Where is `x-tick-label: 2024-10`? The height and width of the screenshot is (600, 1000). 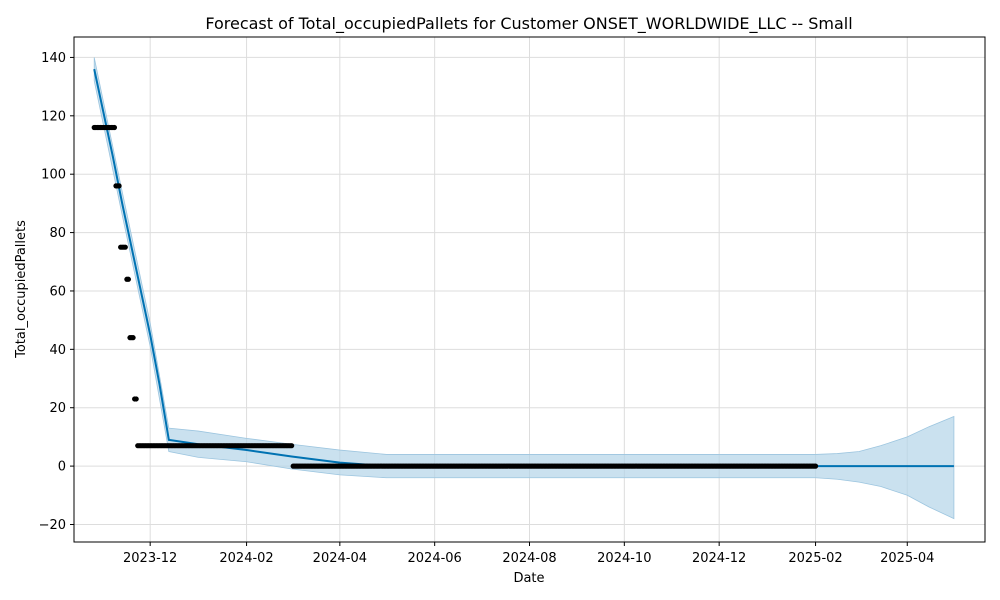
x-tick-label: 2024-10 is located at coordinates (624, 558).